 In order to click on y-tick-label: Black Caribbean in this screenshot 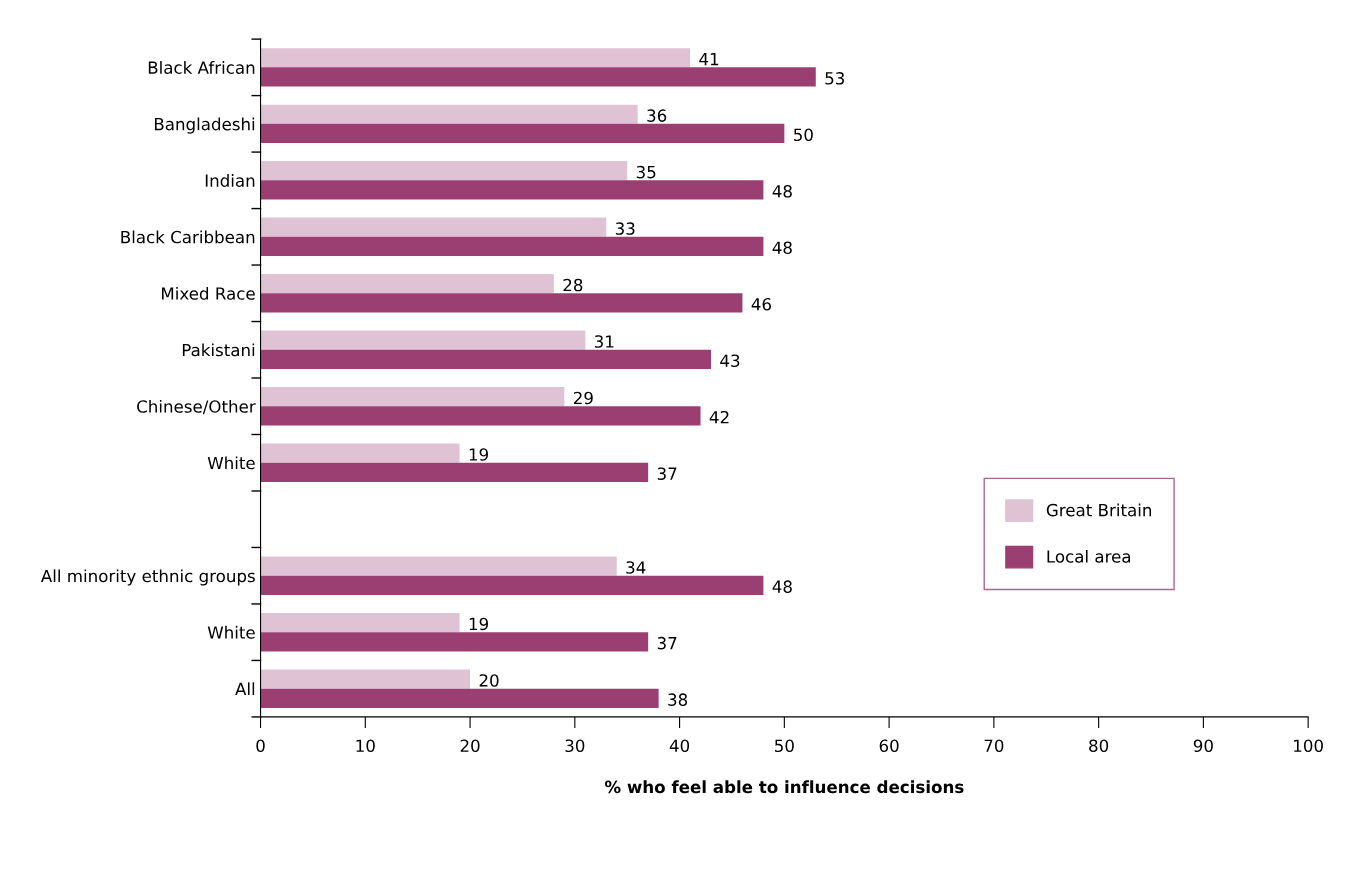, I will do `click(188, 237)`.